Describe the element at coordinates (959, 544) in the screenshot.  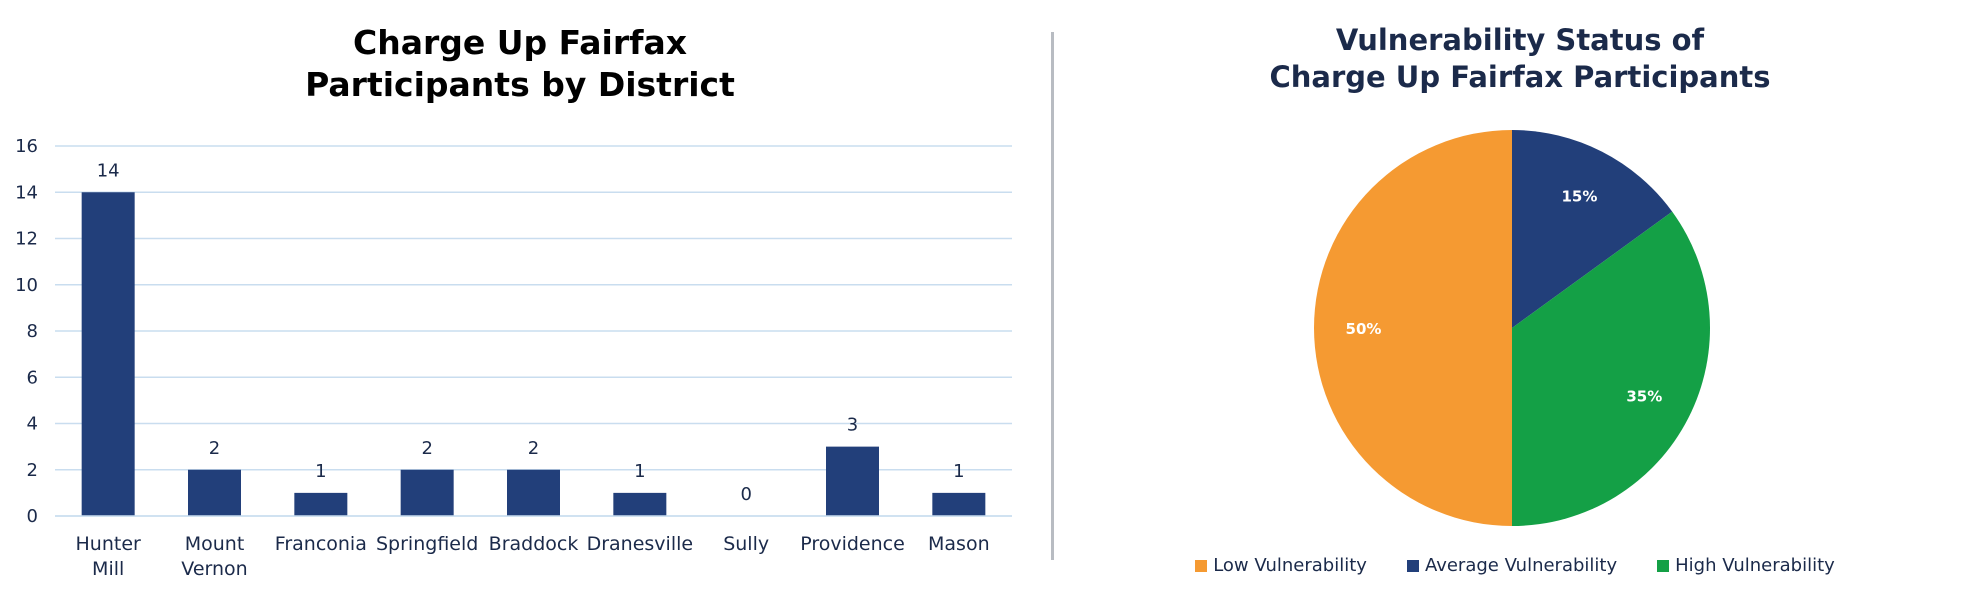
I see `x-tick-label: Mason` at that location.